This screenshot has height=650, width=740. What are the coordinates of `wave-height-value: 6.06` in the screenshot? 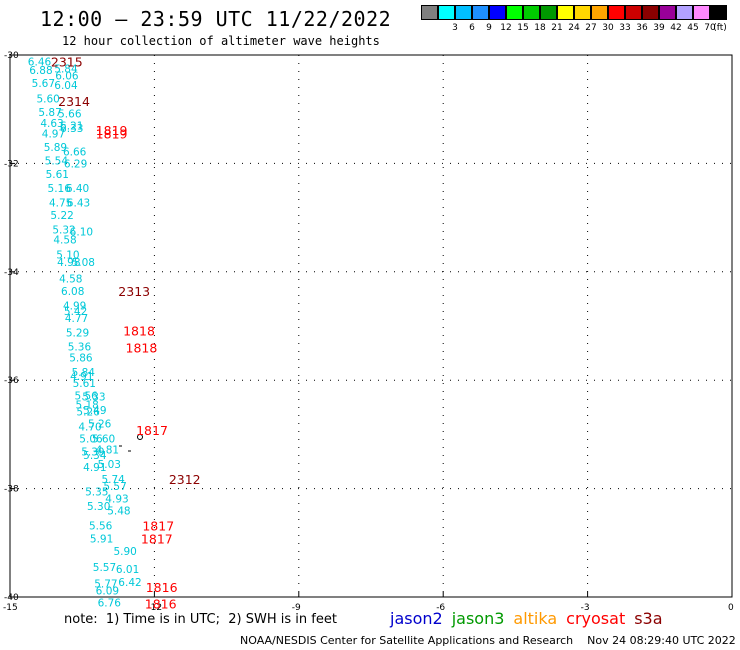 It's located at (67, 77).